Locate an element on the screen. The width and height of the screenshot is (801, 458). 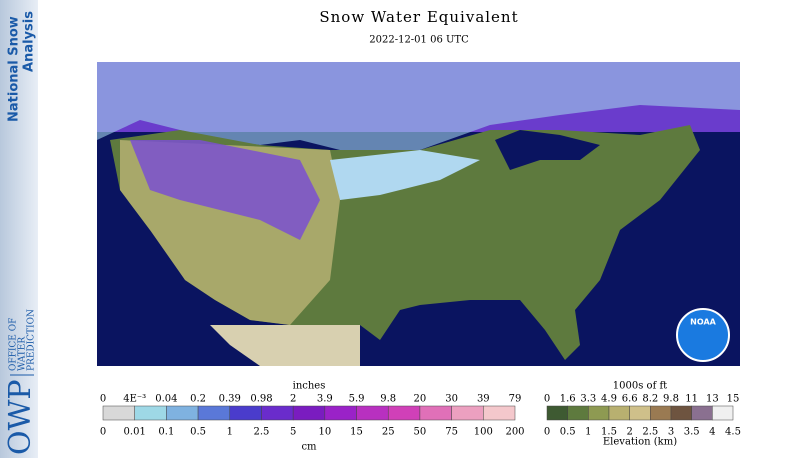
product-line: National Snow is located at coordinates (14, 69).